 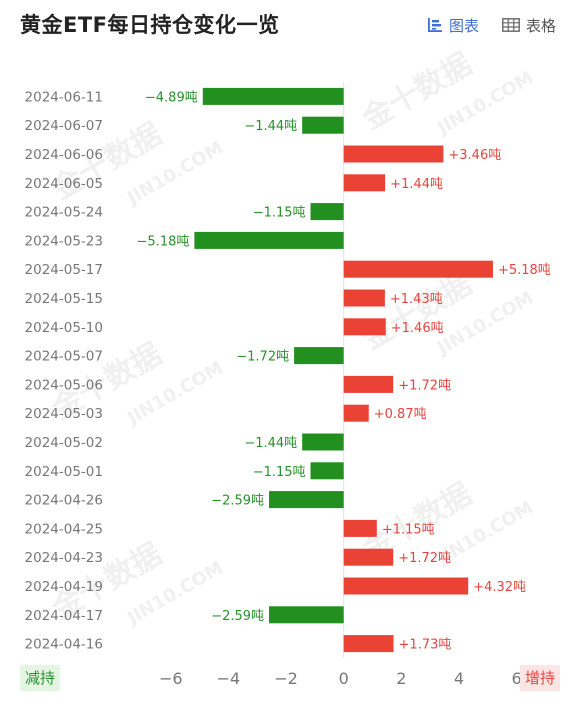 I want to click on x-tick-label: 4, so click(x=459, y=678).